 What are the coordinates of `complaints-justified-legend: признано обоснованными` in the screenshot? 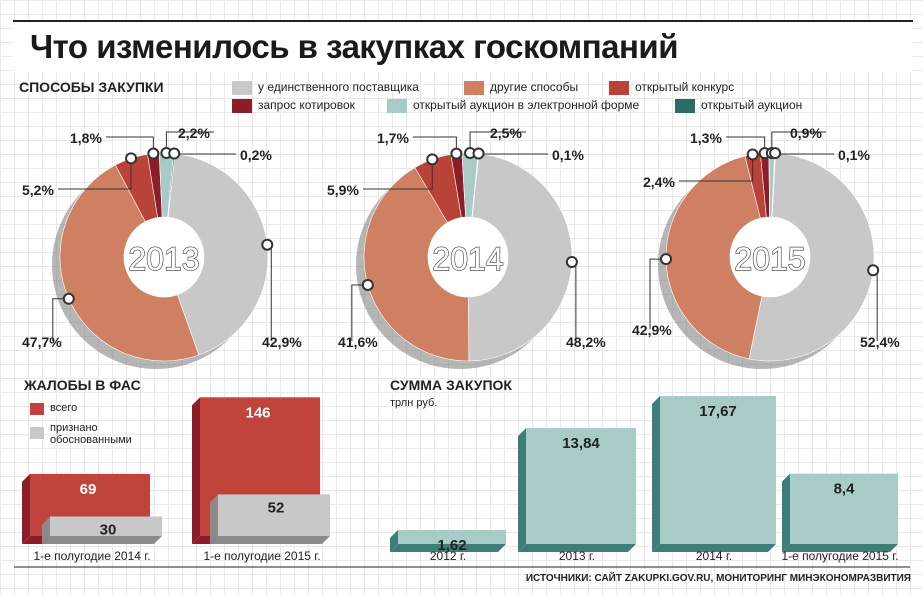 It's located at (91, 434).